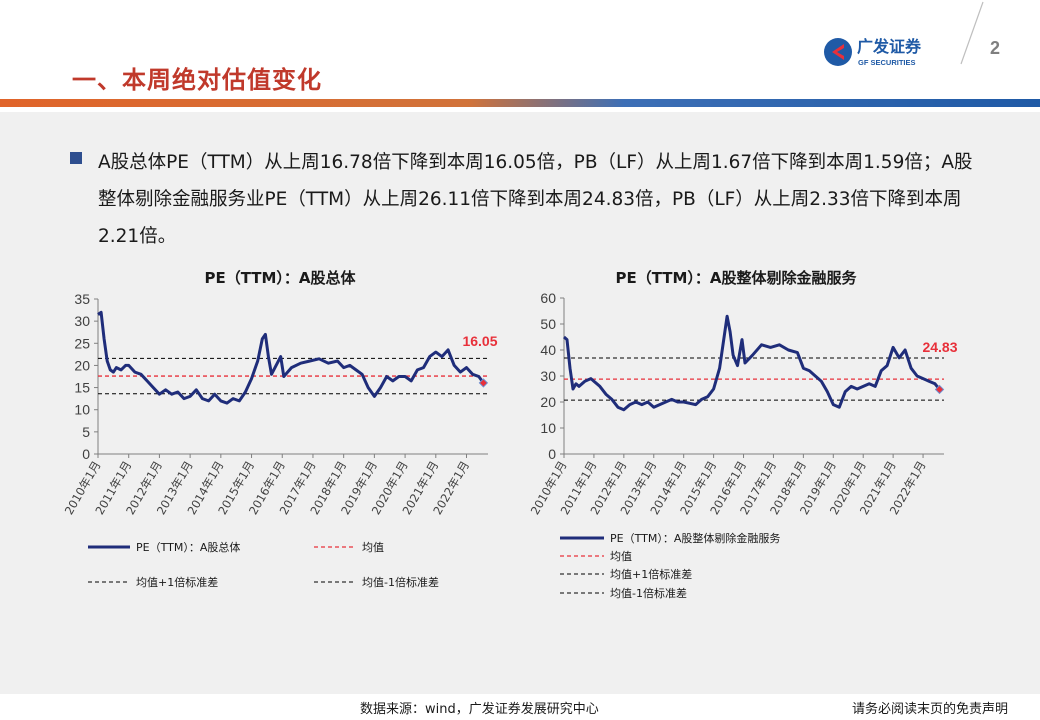  Describe the element at coordinates (995, 48) in the screenshot. I see `page-number: 2` at that location.